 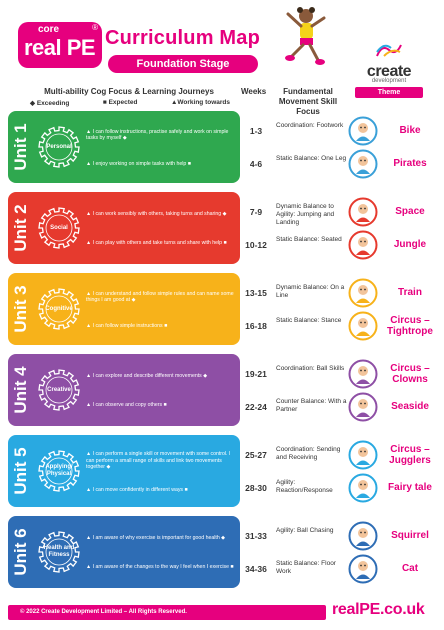 I want to click on jumping-child-icon, so click(x=305, y=36).